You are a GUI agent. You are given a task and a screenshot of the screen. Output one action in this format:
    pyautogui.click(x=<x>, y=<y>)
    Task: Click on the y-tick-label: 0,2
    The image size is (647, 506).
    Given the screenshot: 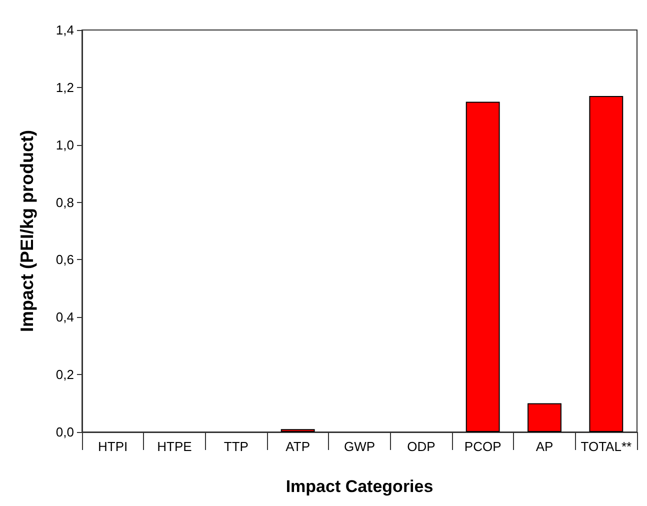 What is the action you would take?
    pyautogui.click(x=65, y=374)
    